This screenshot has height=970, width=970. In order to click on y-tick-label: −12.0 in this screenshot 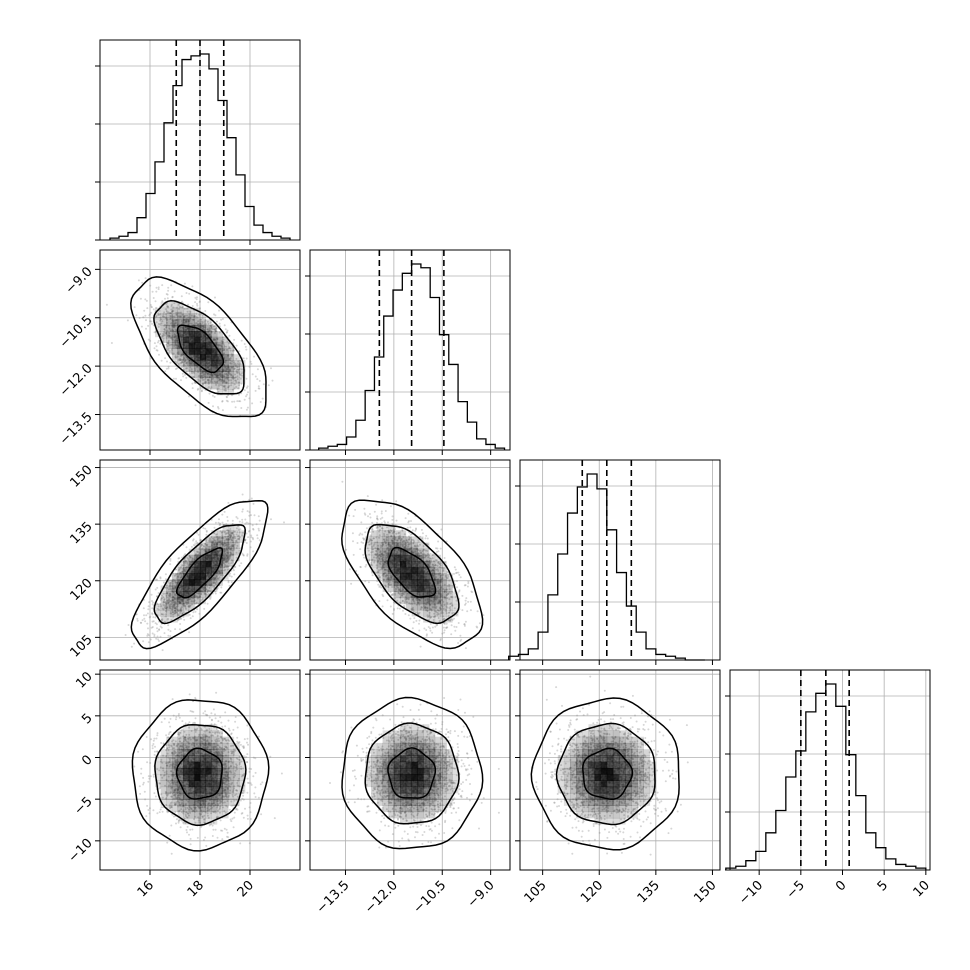, I will do `click(76, 380)`.